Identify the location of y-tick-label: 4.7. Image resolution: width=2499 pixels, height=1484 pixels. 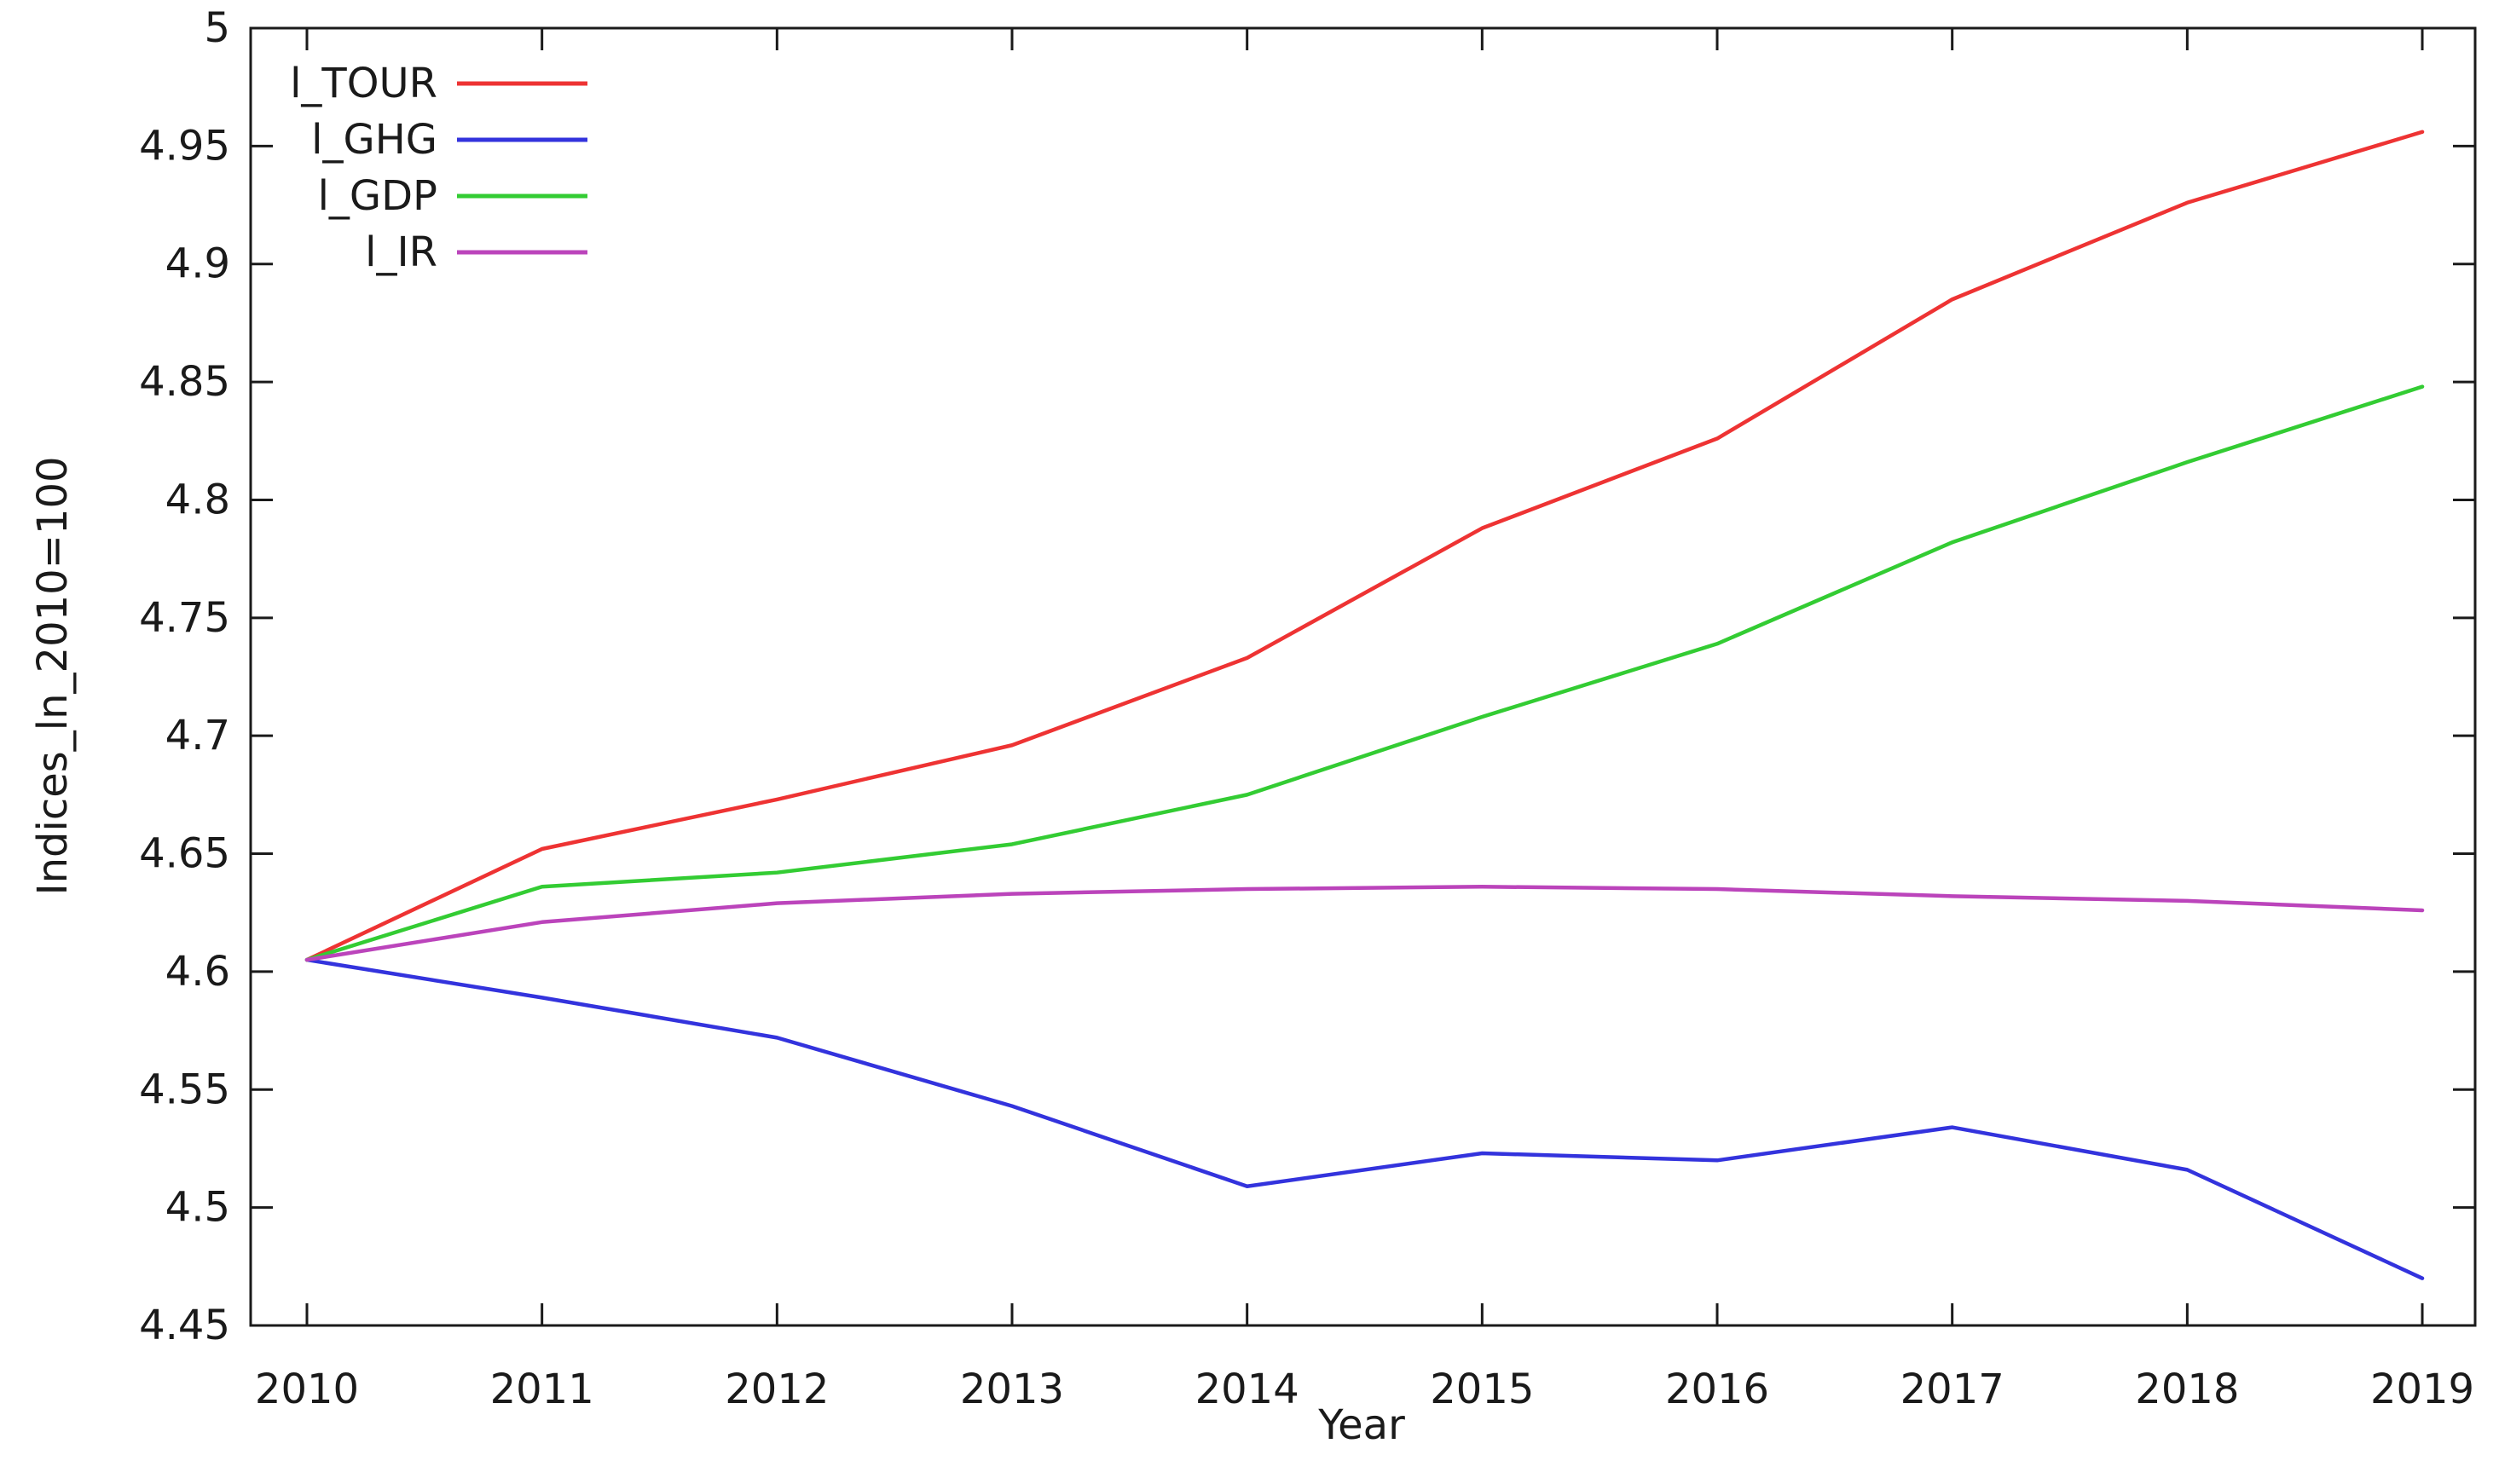
(197, 735).